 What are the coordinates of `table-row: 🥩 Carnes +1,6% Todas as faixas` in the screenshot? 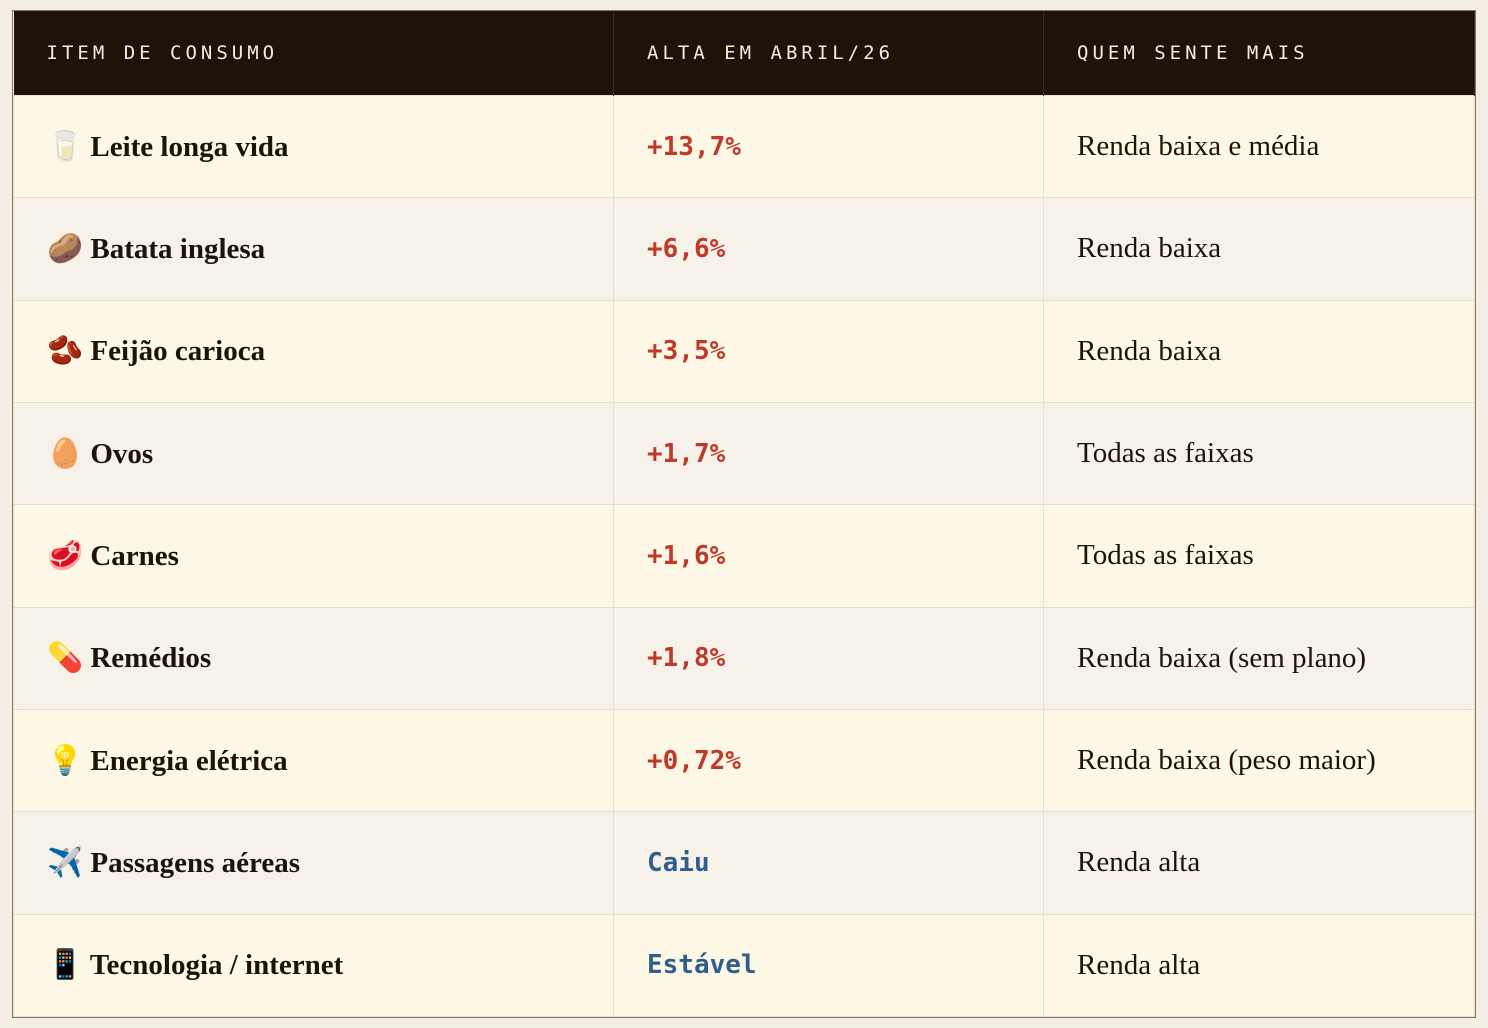 It's located at (744, 556).